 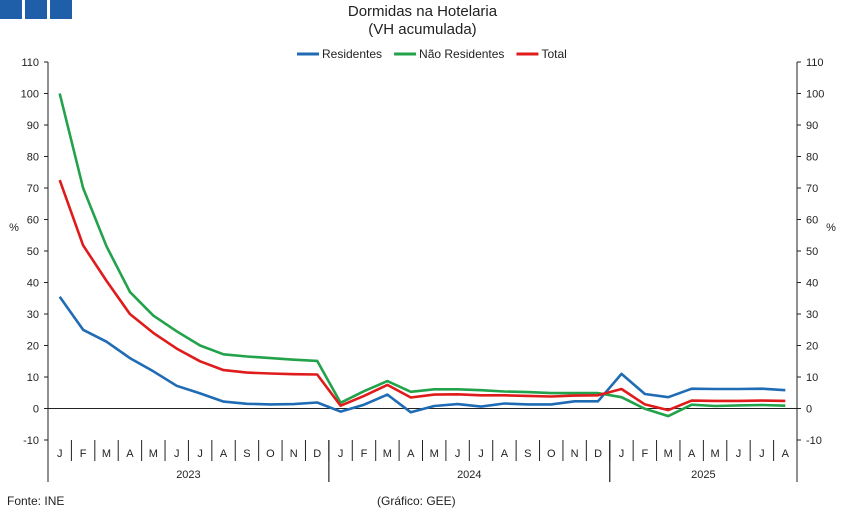 What do you see at coordinates (188, 475) in the screenshot?
I see `year-label: 2023` at bounding box center [188, 475].